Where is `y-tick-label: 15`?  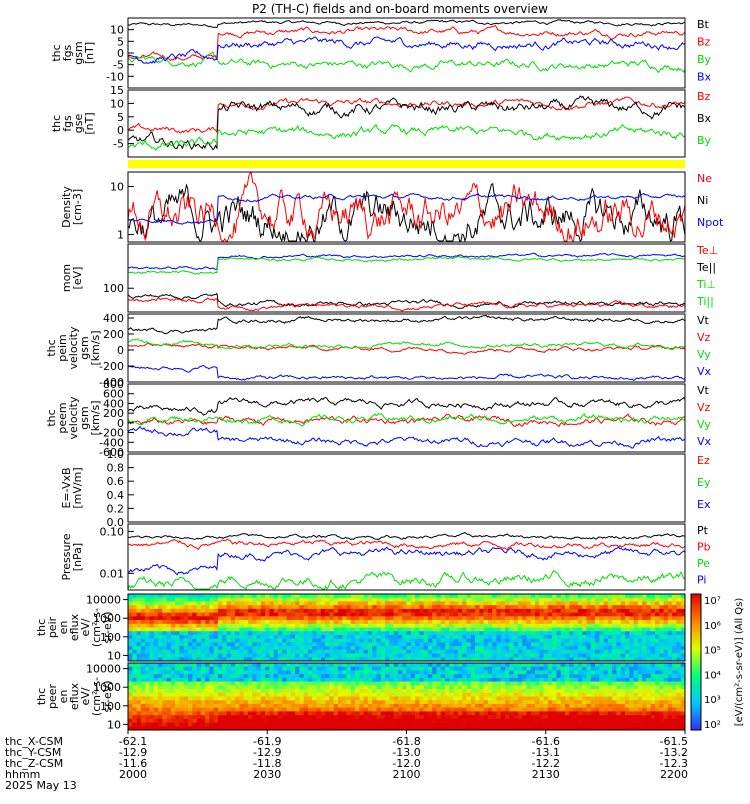
y-tick-label: 15 is located at coordinates (117, 90).